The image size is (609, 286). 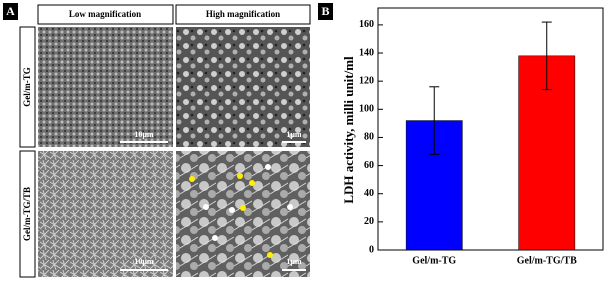 I want to click on y-tick-label: 140, so click(x=366, y=52).